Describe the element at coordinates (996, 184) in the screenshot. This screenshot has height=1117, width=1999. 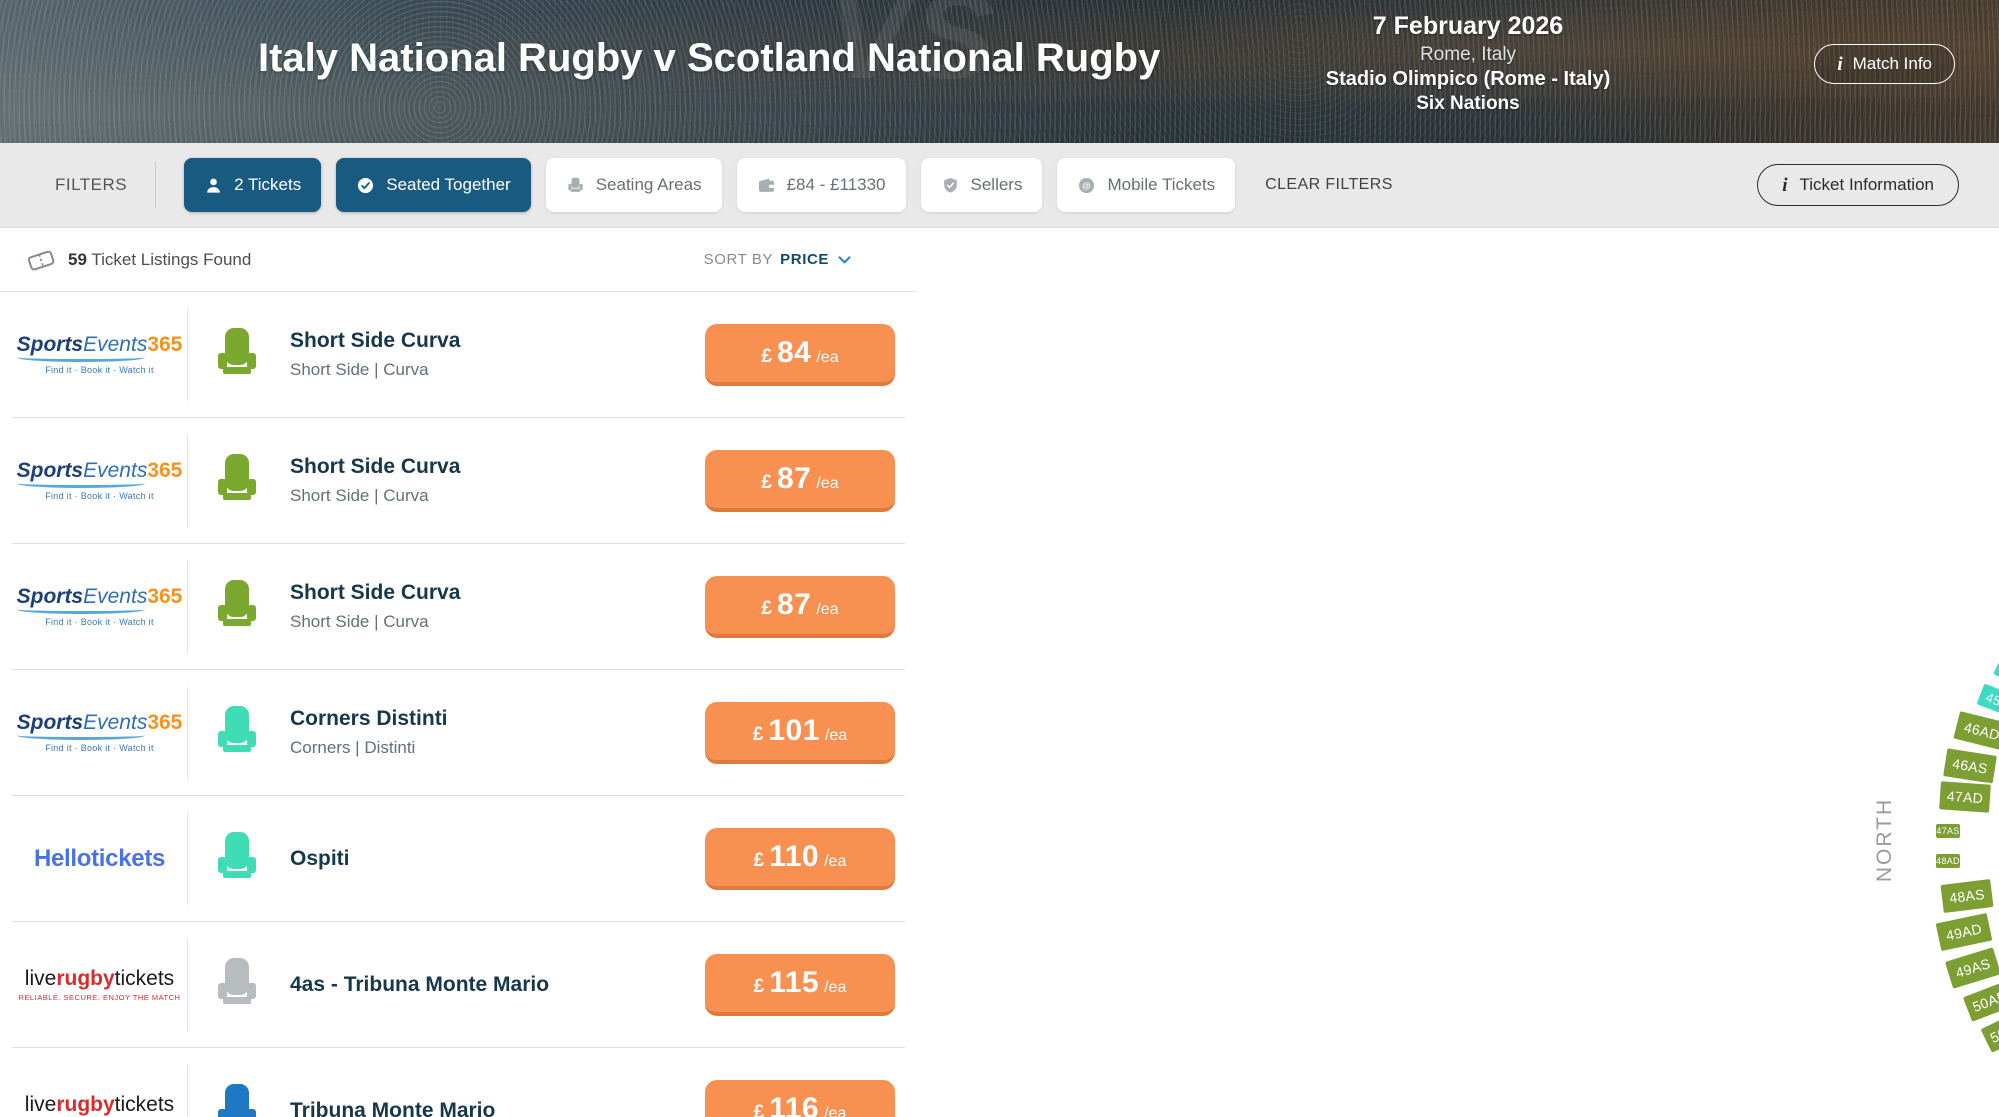
I see `filter-label: Sellers` at that location.